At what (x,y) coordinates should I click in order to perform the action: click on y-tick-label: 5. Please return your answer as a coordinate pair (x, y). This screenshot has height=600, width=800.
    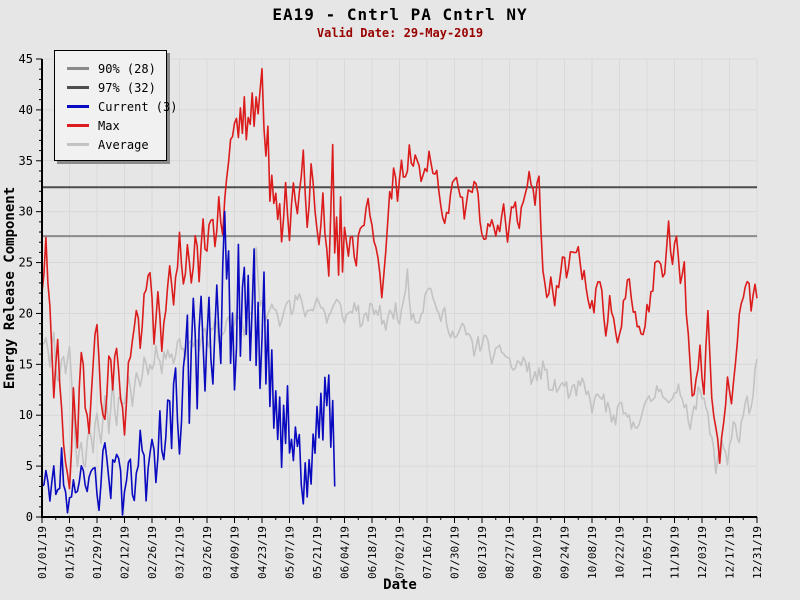
    Looking at the image, I should click on (29, 466).